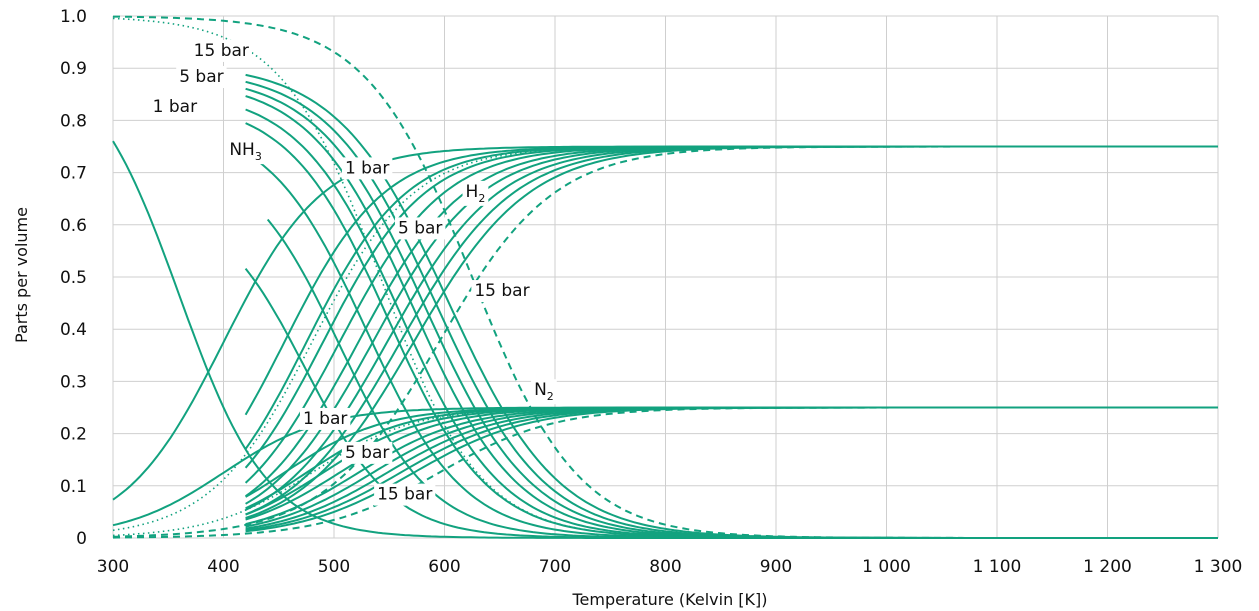  I want to click on x-tick-label: 1 200, so click(1107, 567).